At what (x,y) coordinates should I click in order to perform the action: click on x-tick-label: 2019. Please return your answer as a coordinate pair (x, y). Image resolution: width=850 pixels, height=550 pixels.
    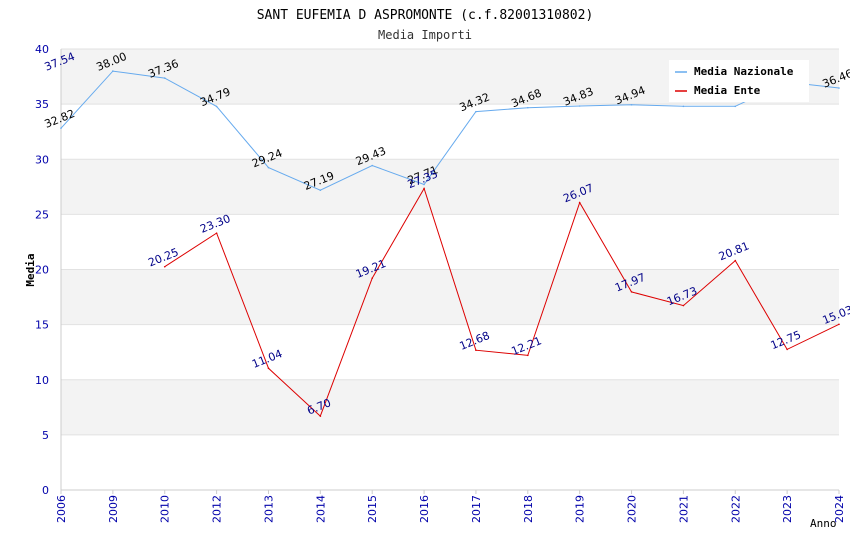
    Looking at the image, I should click on (580, 509).